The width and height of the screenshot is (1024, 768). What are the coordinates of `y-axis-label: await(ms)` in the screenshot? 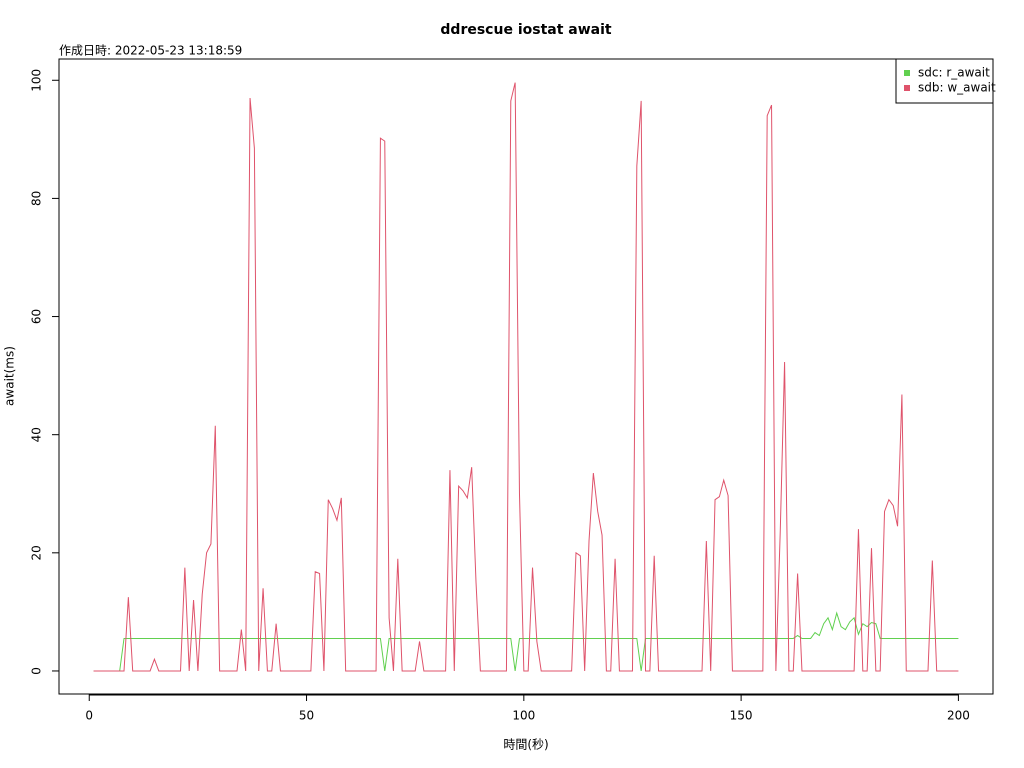 It's located at (10, 376).